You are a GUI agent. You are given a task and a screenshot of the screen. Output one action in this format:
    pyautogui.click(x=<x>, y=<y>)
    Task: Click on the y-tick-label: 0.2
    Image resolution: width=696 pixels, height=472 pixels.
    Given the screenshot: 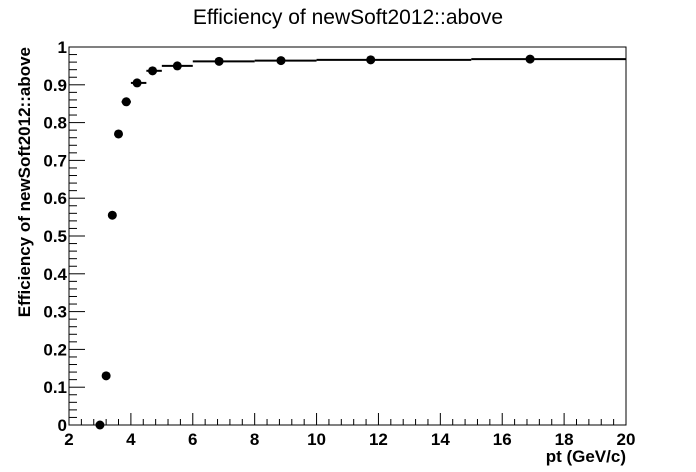 What is the action you would take?
    pyautogui.click(x=55, y=349)
    